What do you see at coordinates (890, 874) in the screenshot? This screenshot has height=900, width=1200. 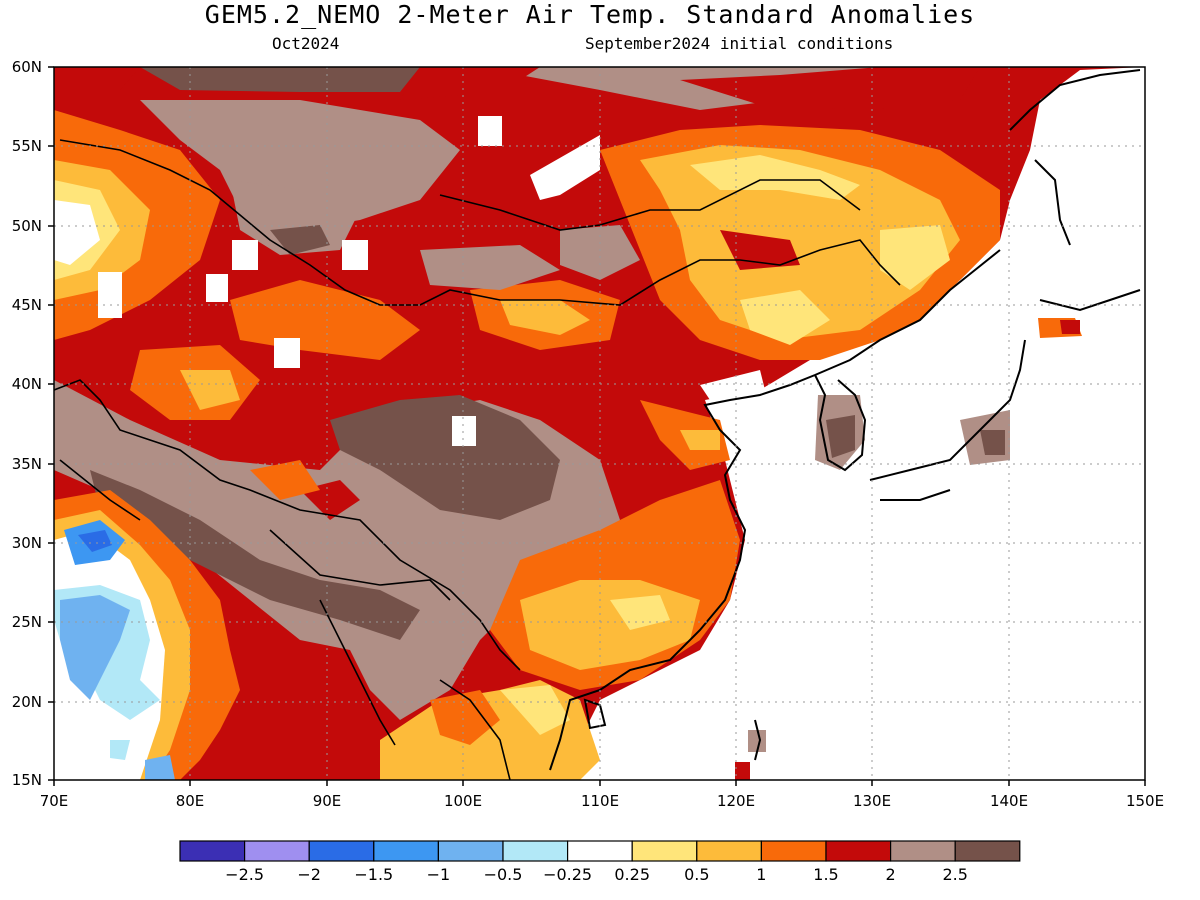 I see `colorbar-tick-label: 2` at bounding box center [890, 874].